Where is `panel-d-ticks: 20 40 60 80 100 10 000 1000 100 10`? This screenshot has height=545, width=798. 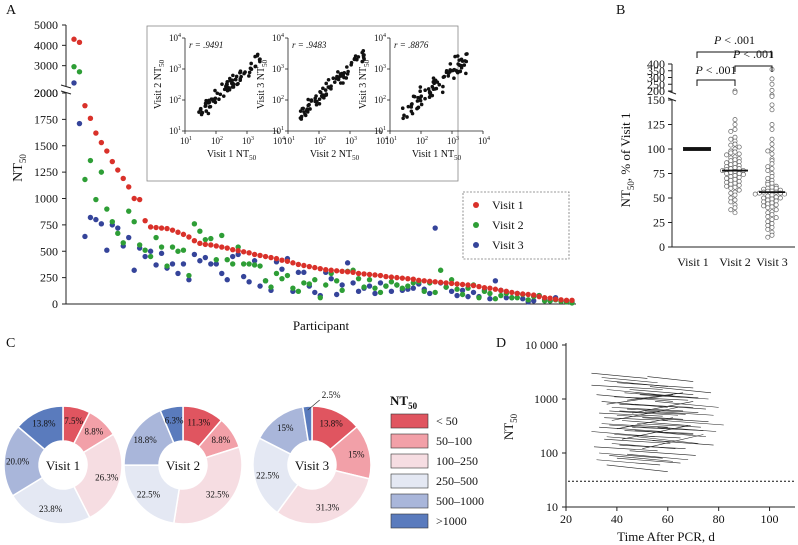 panel-d-ticks: 20 40 60 80 100 10 000 1000 100 10 is located at coordinates (652, 432).